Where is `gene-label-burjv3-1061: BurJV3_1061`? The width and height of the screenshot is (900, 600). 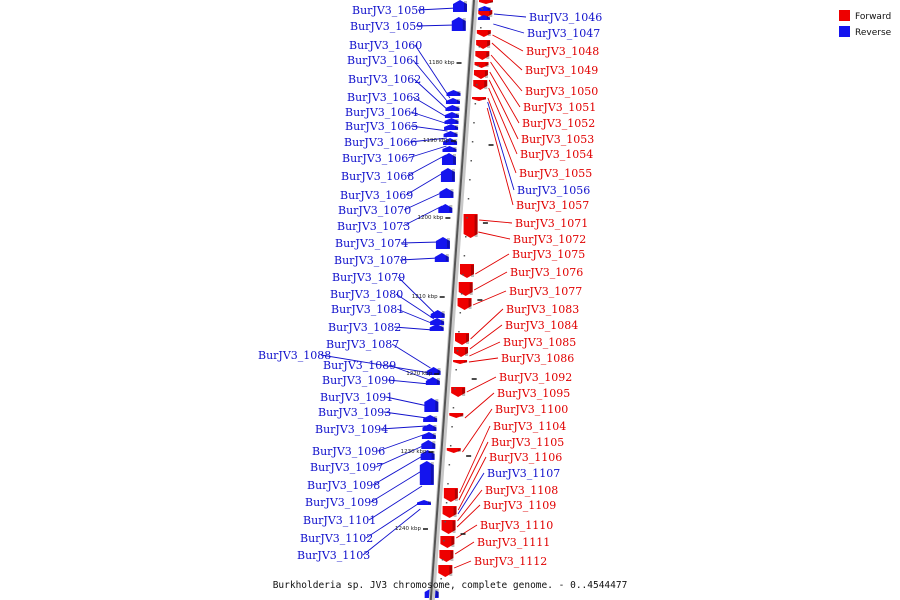
gene-label-burjv3-1061: BurJV3_1061 is located at coordinates (383, 60).